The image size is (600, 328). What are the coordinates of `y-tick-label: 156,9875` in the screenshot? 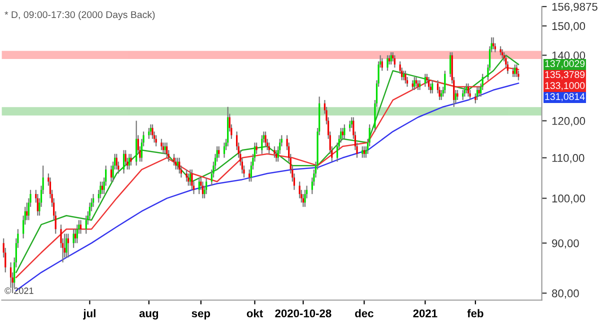 It's located at (575, 7).